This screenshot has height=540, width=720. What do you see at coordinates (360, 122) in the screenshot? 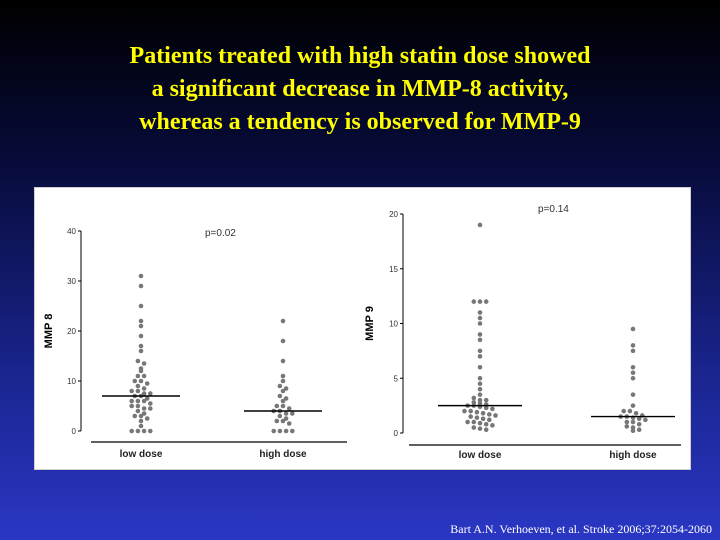
I see `title-line-3: whereas a tendency is observed for MMP-9` at bounding box center [360, 122].